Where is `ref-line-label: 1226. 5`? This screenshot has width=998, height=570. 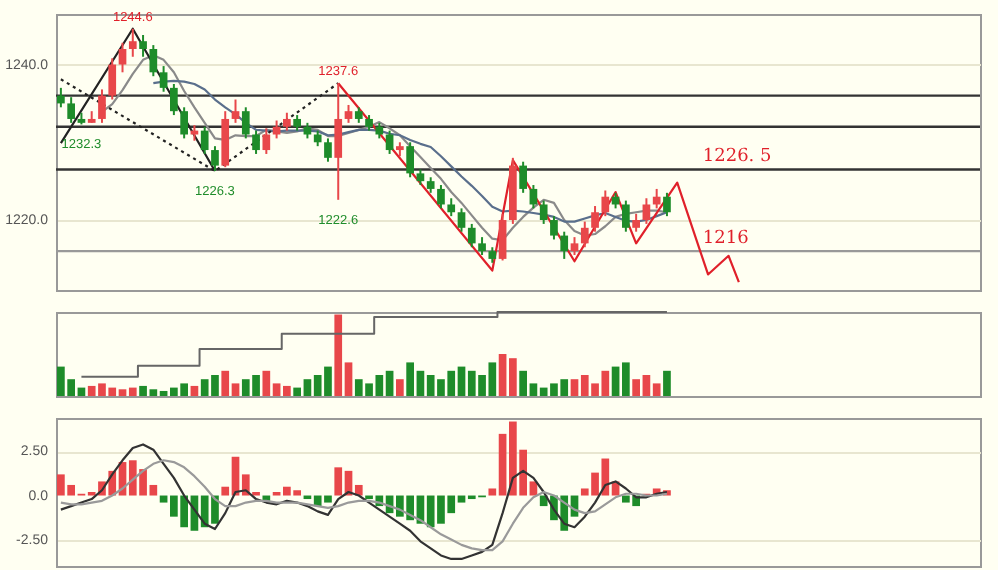
ref-line-label: 1226. 5 is located at coordinates (737, 157).